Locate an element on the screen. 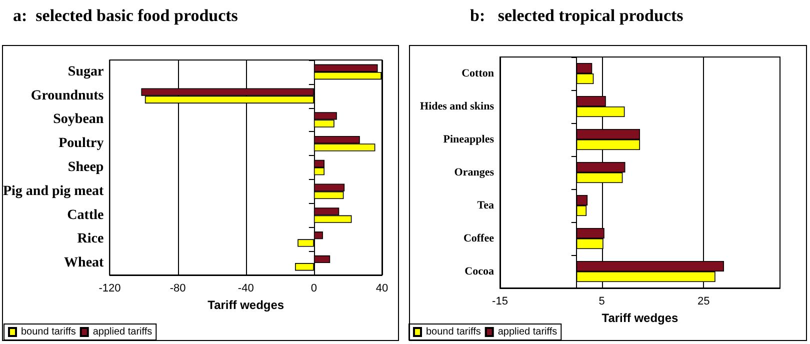 The height and width of the screenshot is (344, 810). chart-title: b: selected tropical products is located at coordinates (577, 15).